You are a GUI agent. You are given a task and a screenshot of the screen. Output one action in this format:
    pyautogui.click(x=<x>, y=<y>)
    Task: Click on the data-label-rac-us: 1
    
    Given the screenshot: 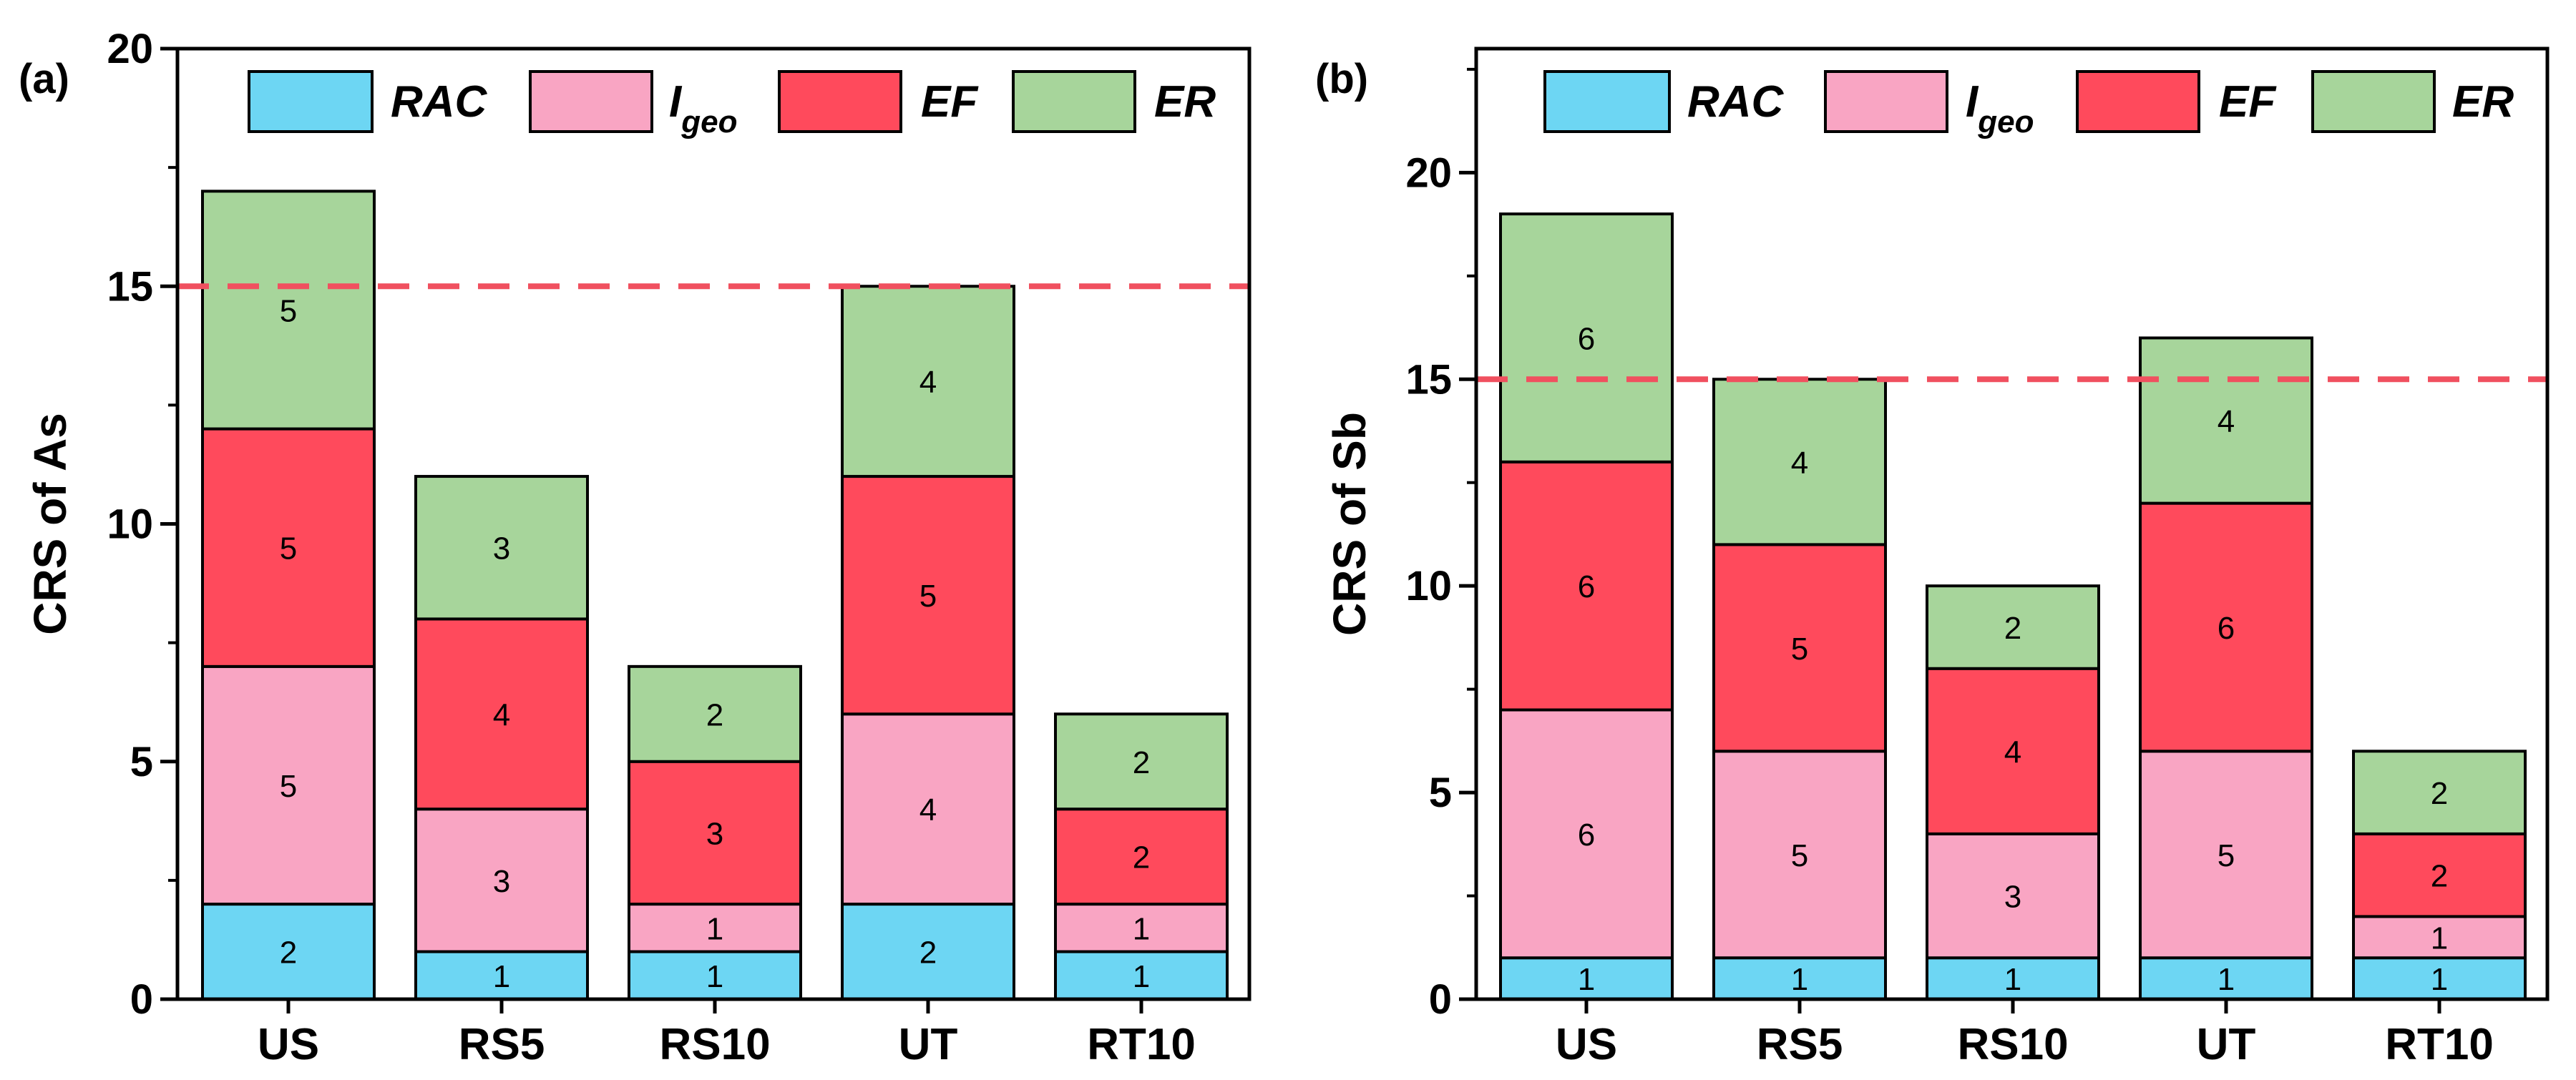 What is the action you would take?
    pyautogui.click(x=1586, y=979)
    